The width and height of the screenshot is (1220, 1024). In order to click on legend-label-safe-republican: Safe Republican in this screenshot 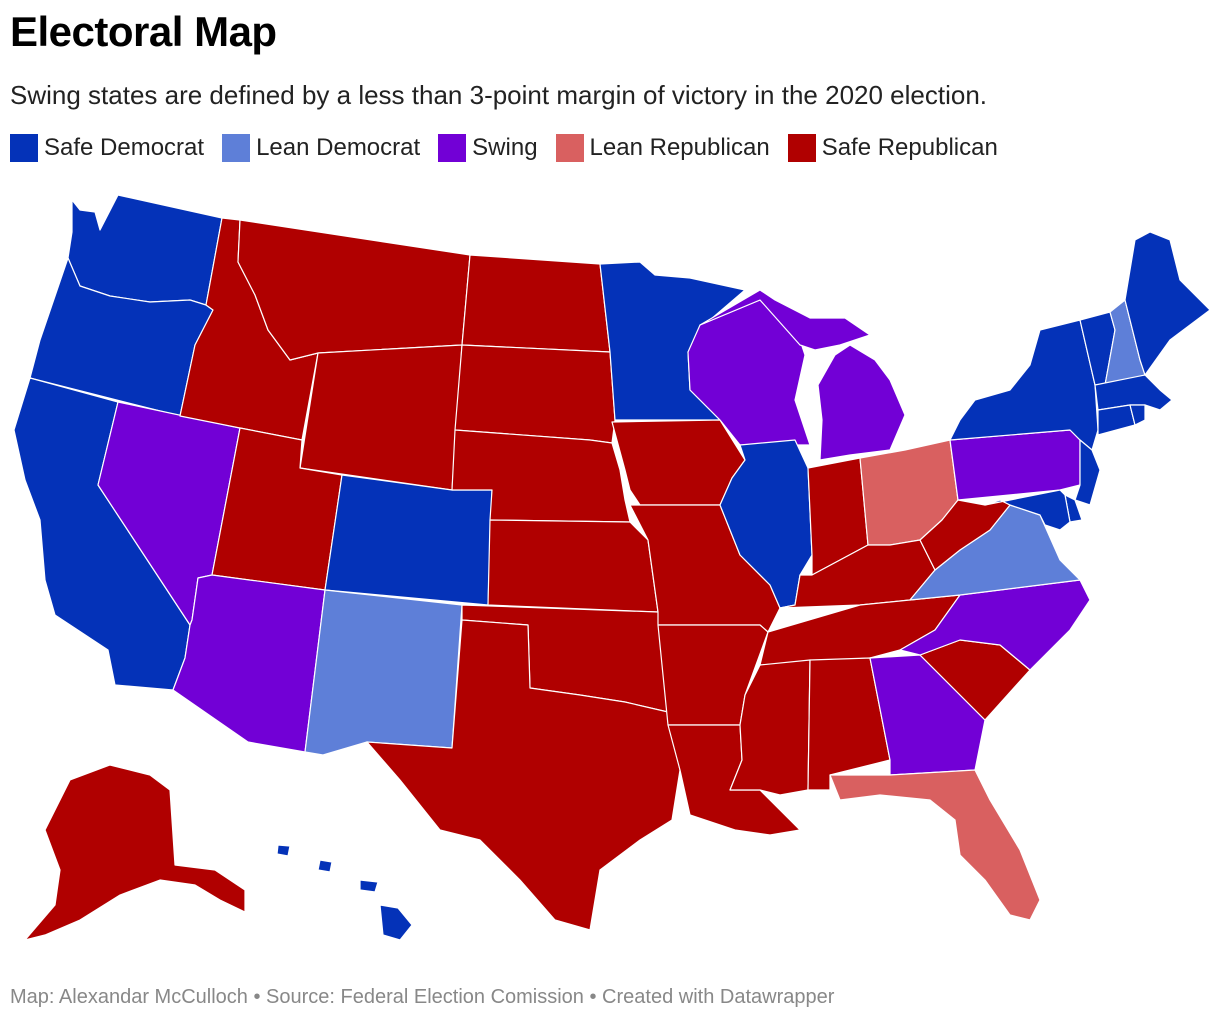, I will do `click(909, 147)`.